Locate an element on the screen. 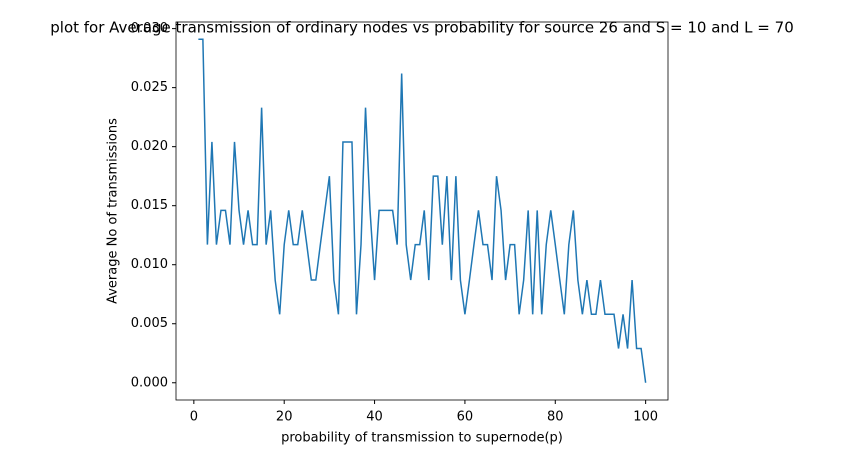 Image resolution: width=844 pixels, height=459 pixels. x-tick-label: 80 is located at coordinates (555, 417).